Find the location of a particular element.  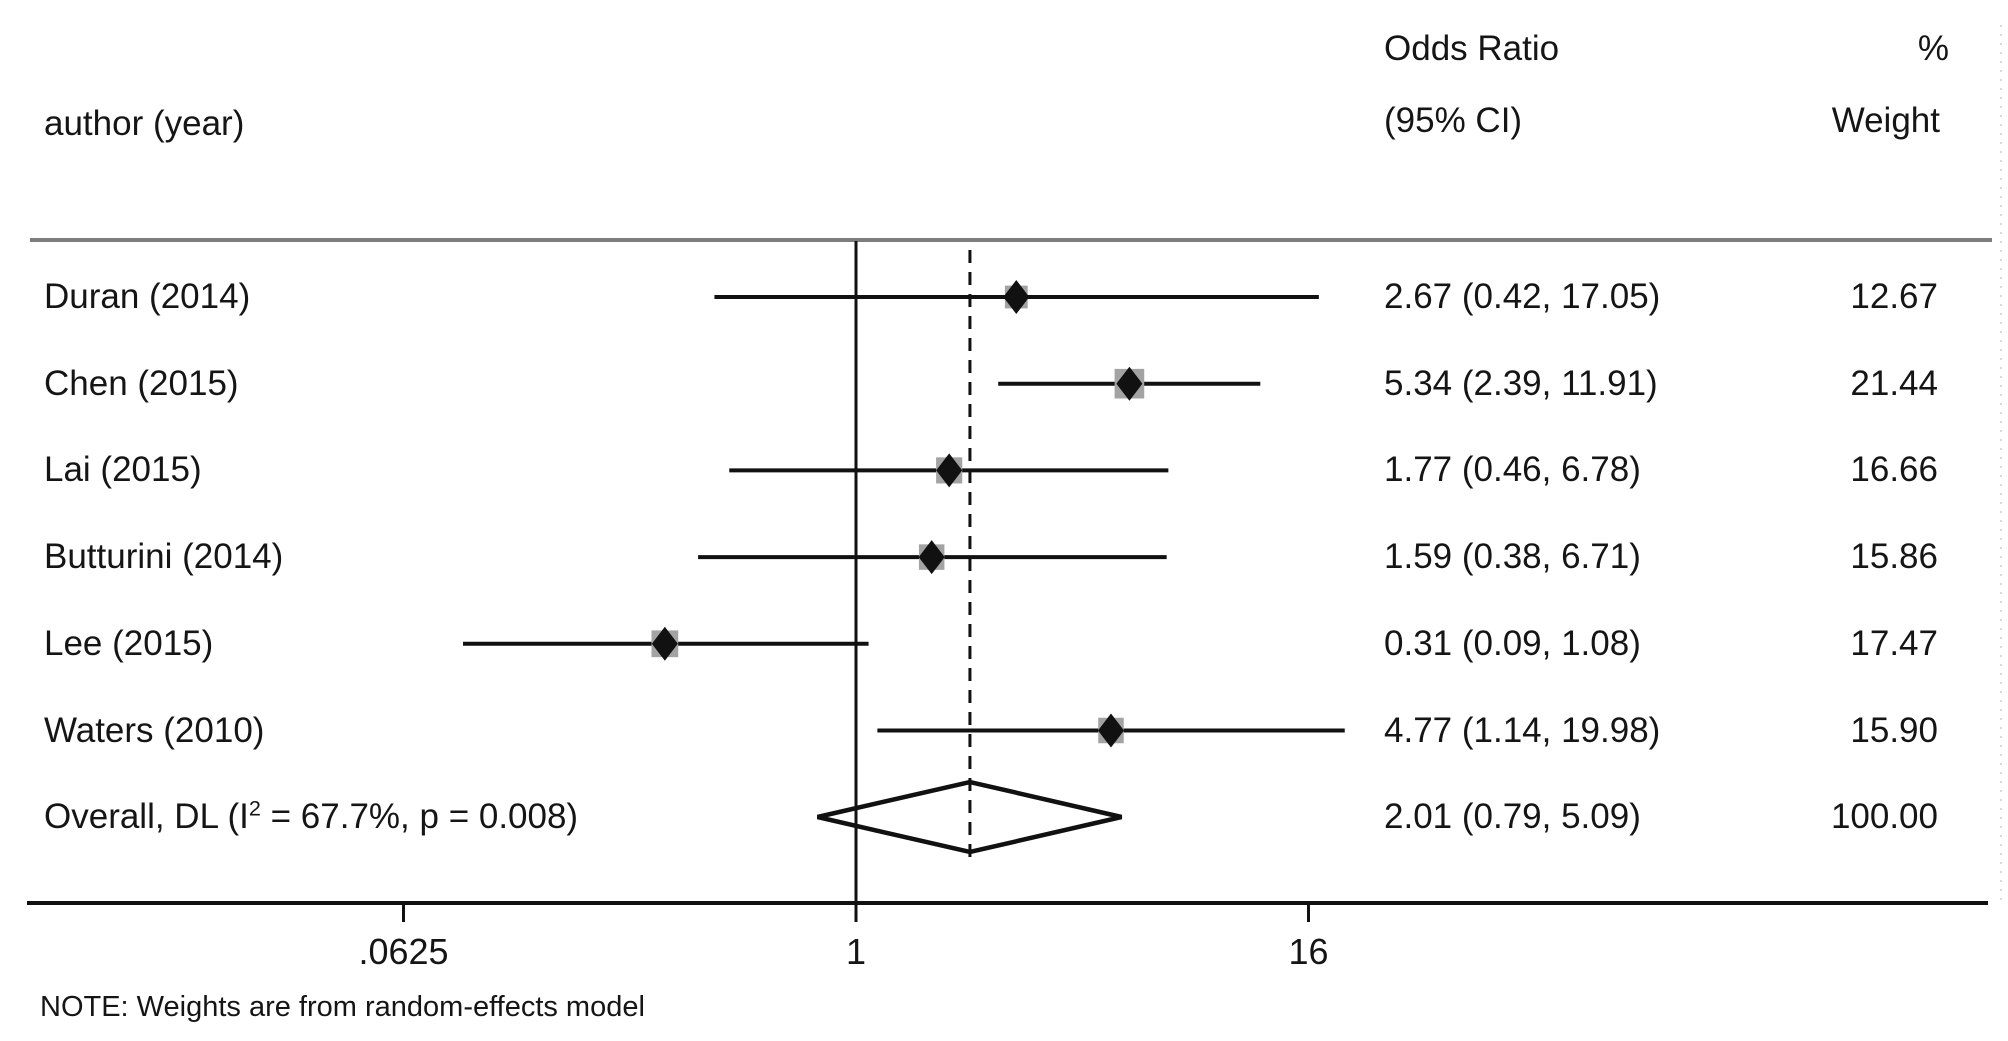

study-weight: 15.90 is located at coordinates (1894, 730).